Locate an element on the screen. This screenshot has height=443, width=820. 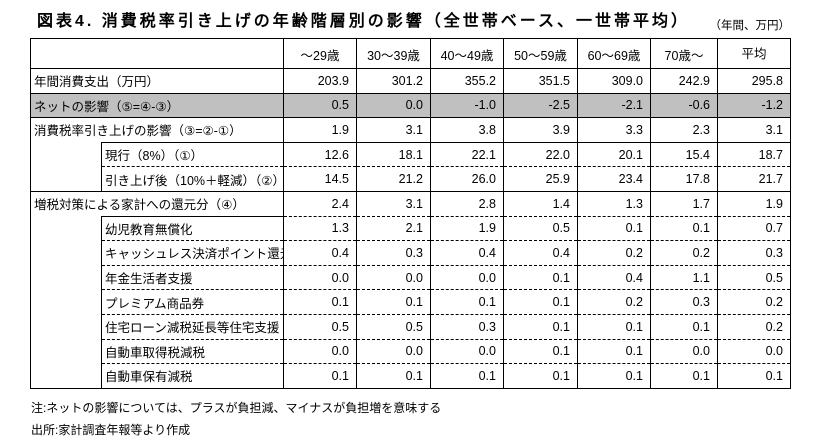
data-cell: 21.2 is located at coordinates (393, 179).